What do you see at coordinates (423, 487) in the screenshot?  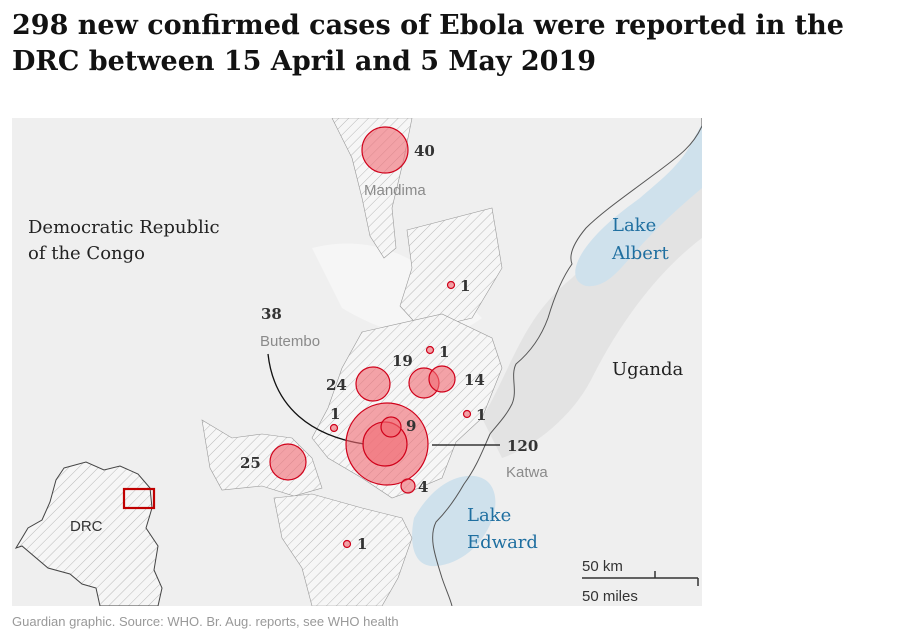 I see `case-label-4: 4` at bounding box center [423, 487].